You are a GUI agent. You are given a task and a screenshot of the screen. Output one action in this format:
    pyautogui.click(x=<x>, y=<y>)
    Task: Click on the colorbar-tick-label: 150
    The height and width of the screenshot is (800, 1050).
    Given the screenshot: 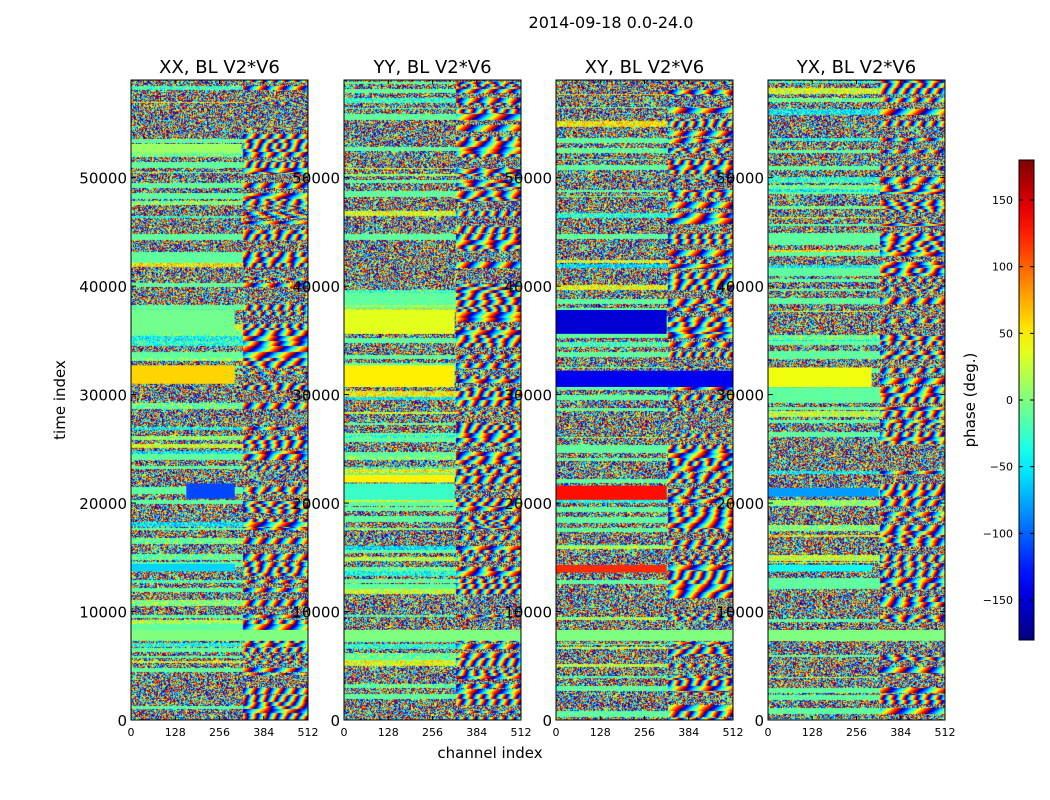 What is the action you would take?
    pyautogui.click(x=1002, y=200)
    